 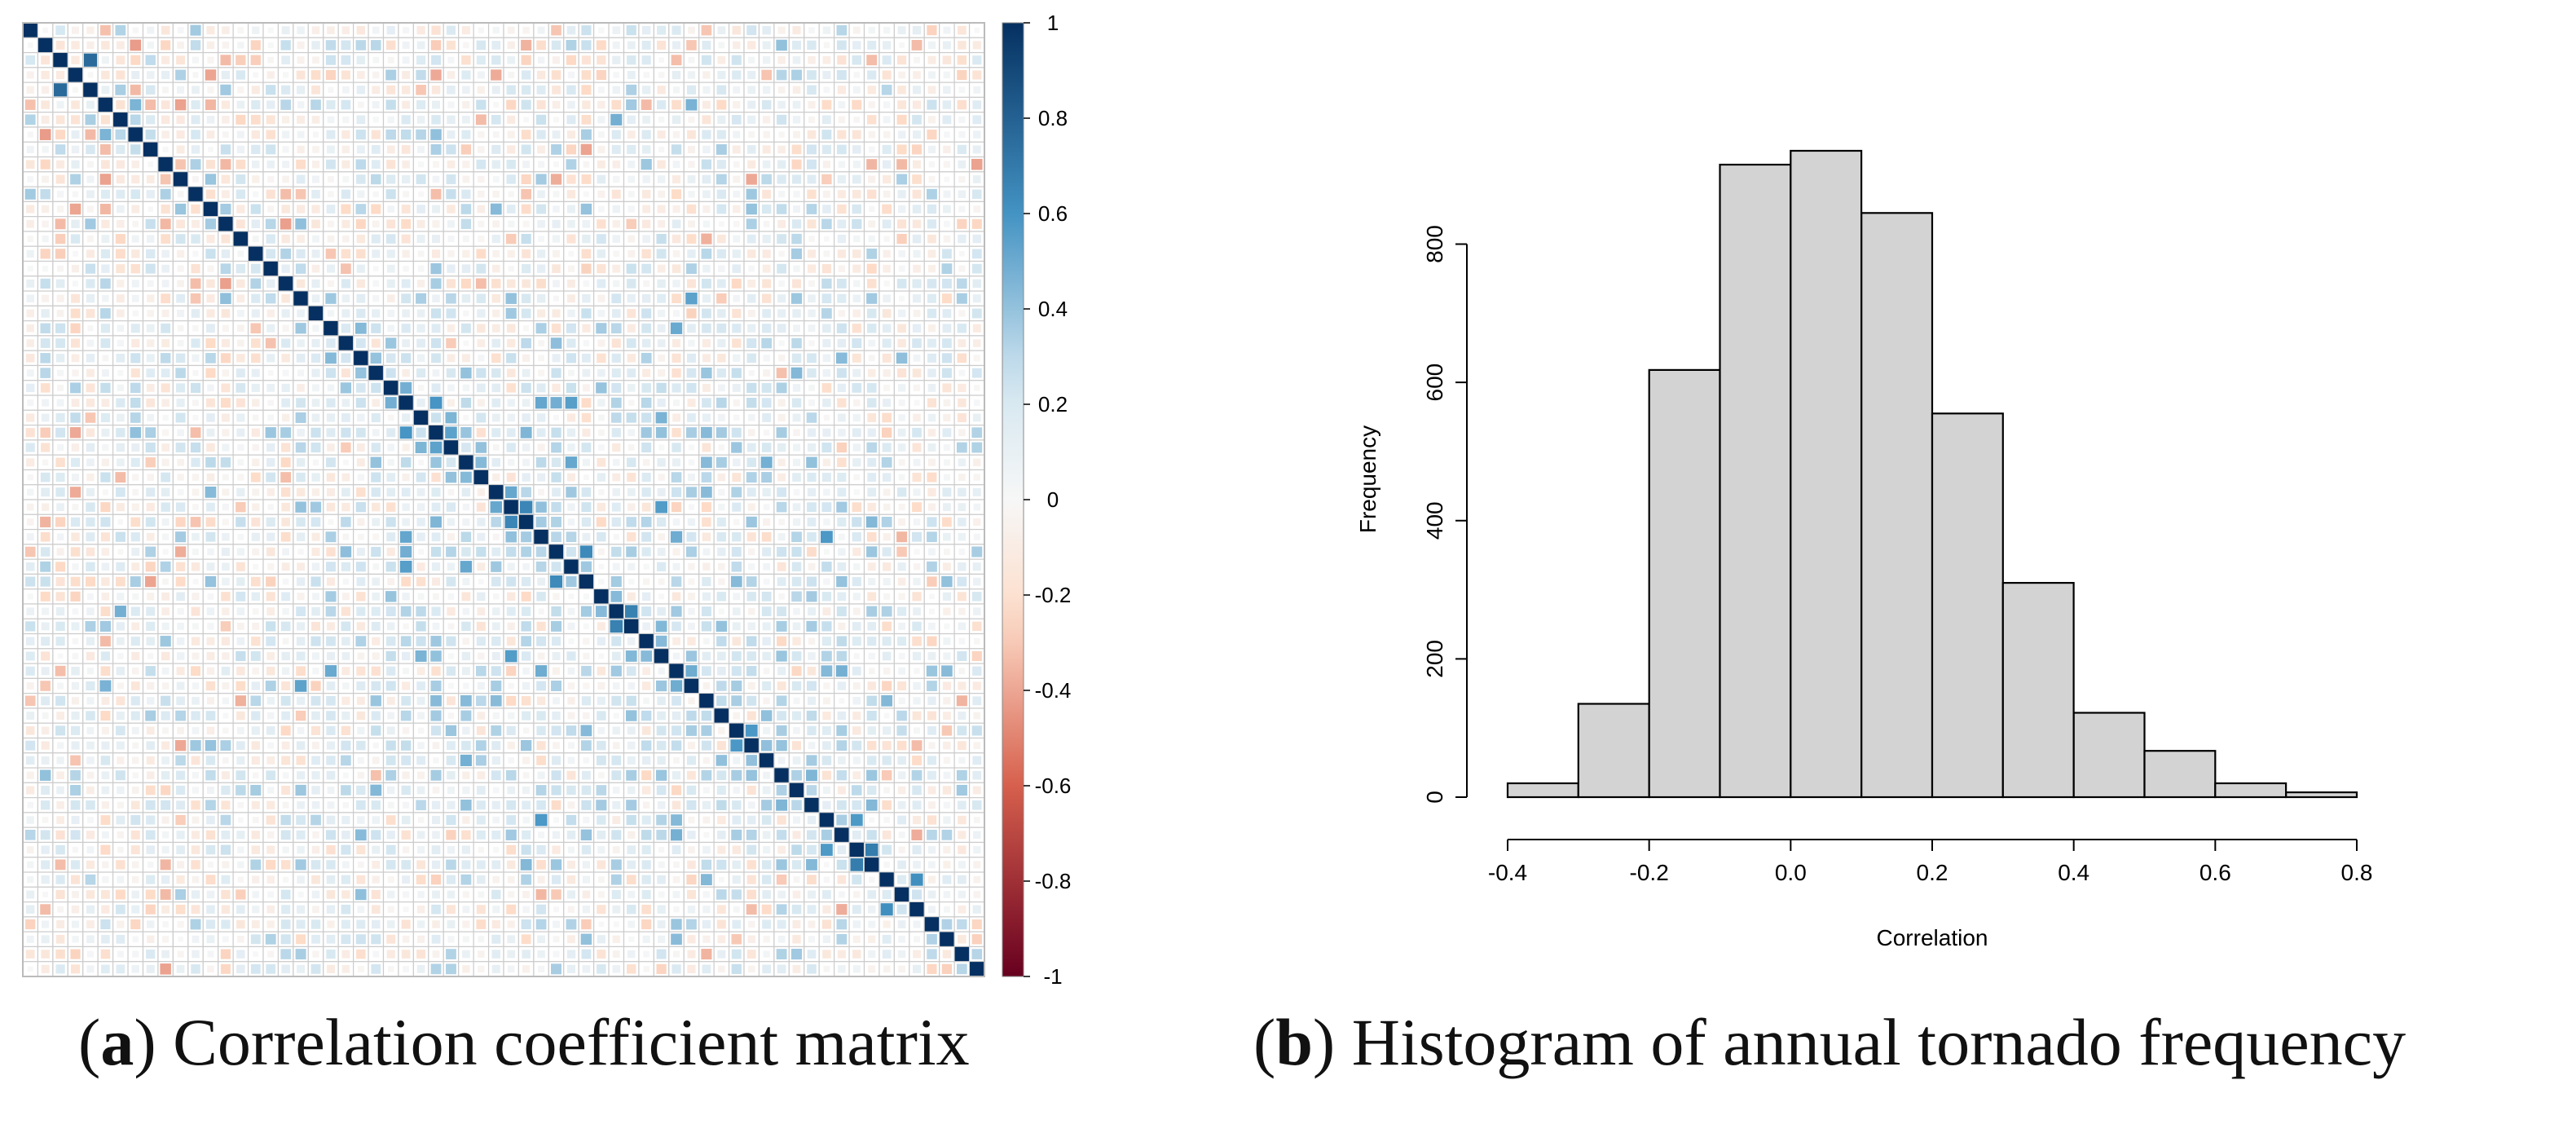 What do you see at coordinates (1434, 383) in the screenshot?
I see `y-tick-label: 600` at bounding box center [1434, 383].